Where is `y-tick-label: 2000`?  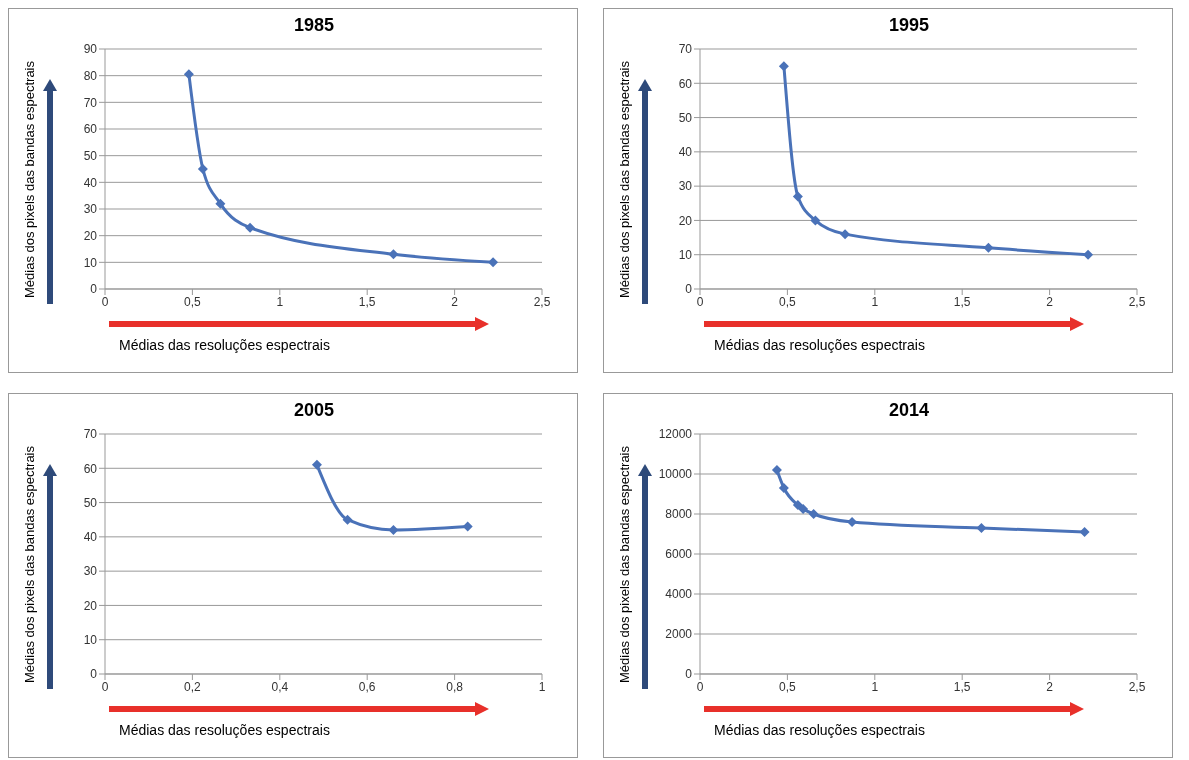
y-tick-label: 2000 is located at coordinates (679, 634).